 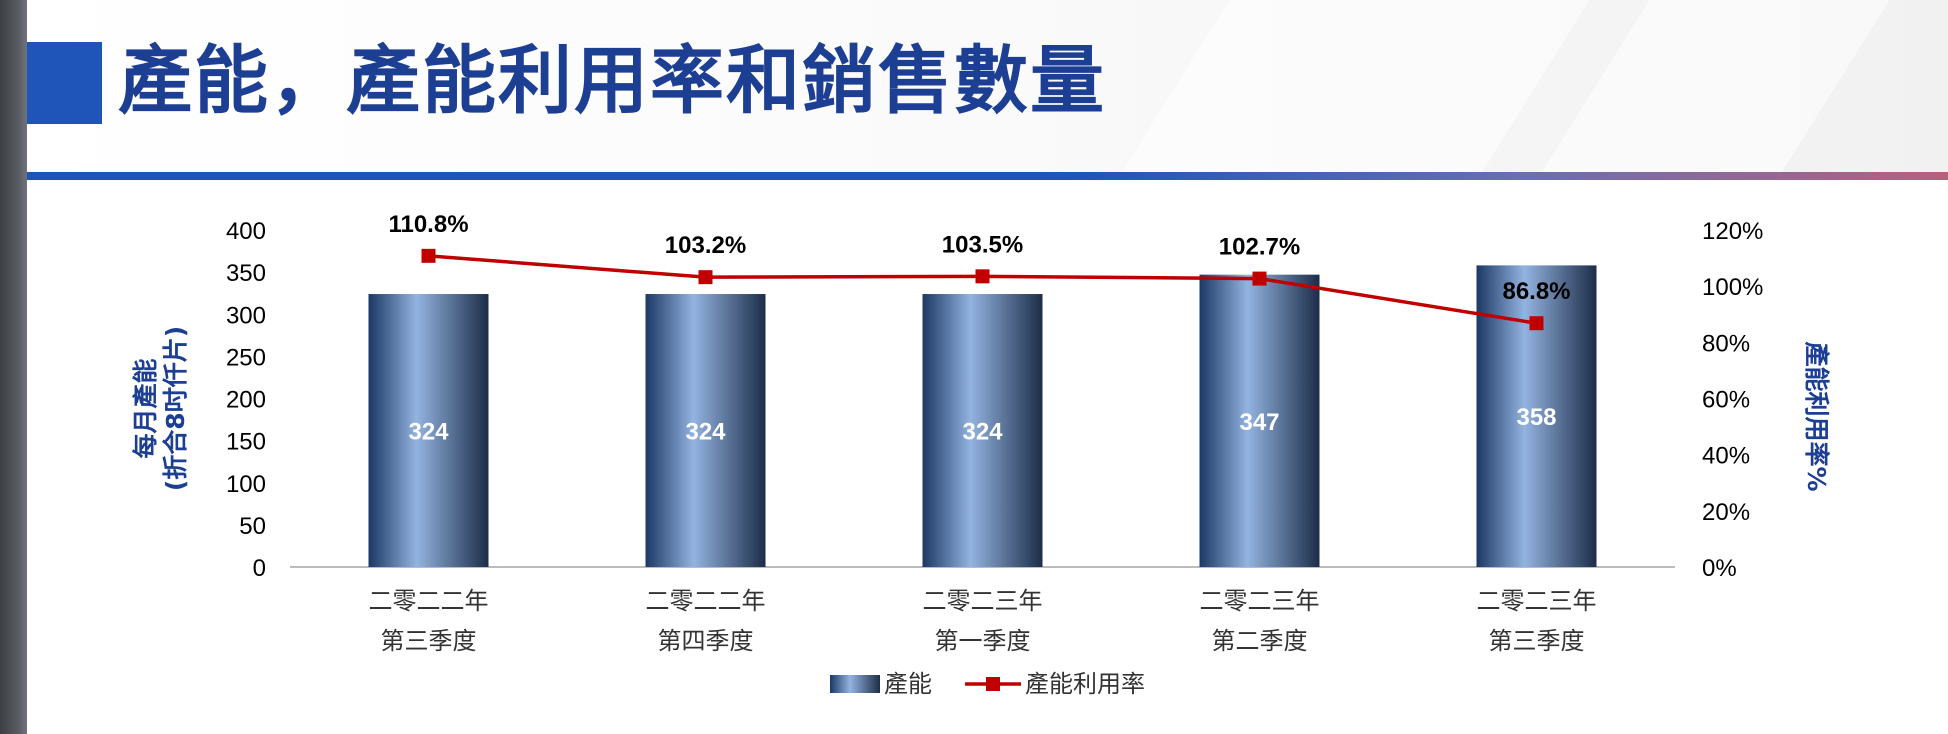 What do you see at coordinates (175, 408) in the screenshot?
I see `y-axis-title-line: (折合8吋仟片)` at bounding box center [175, 408].